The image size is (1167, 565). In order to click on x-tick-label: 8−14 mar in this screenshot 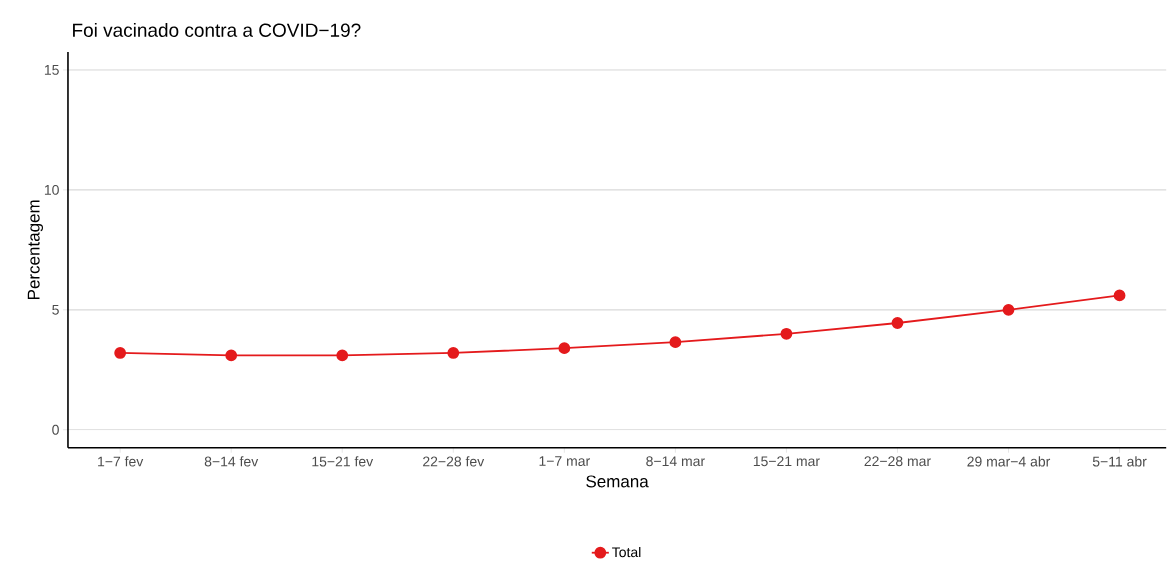, I will do `click(675, 461)`.